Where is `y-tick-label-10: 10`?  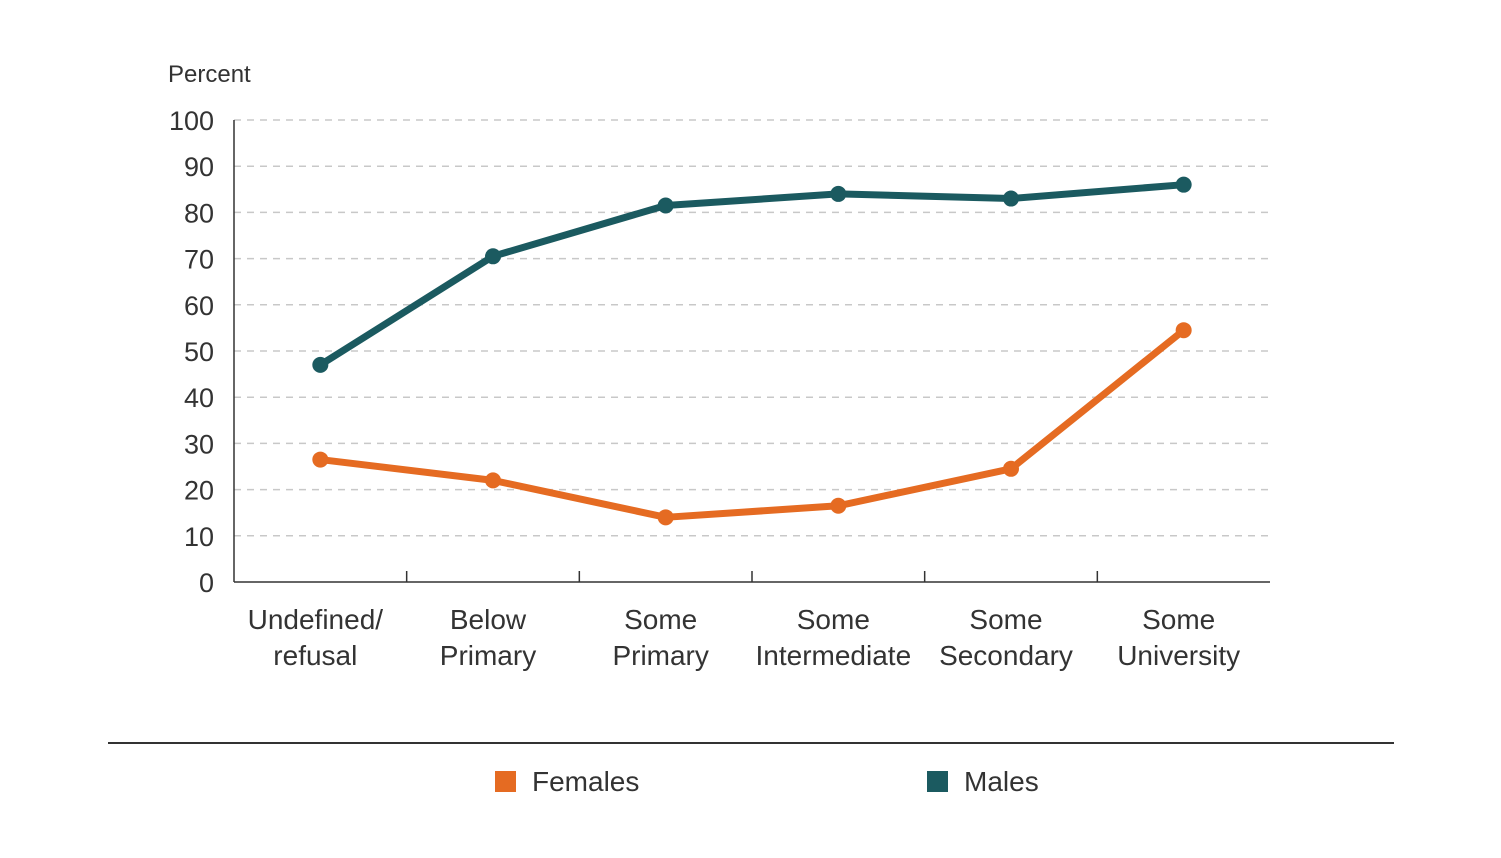 y-tick-label-10: 10 is located at coordinates (199, 537).